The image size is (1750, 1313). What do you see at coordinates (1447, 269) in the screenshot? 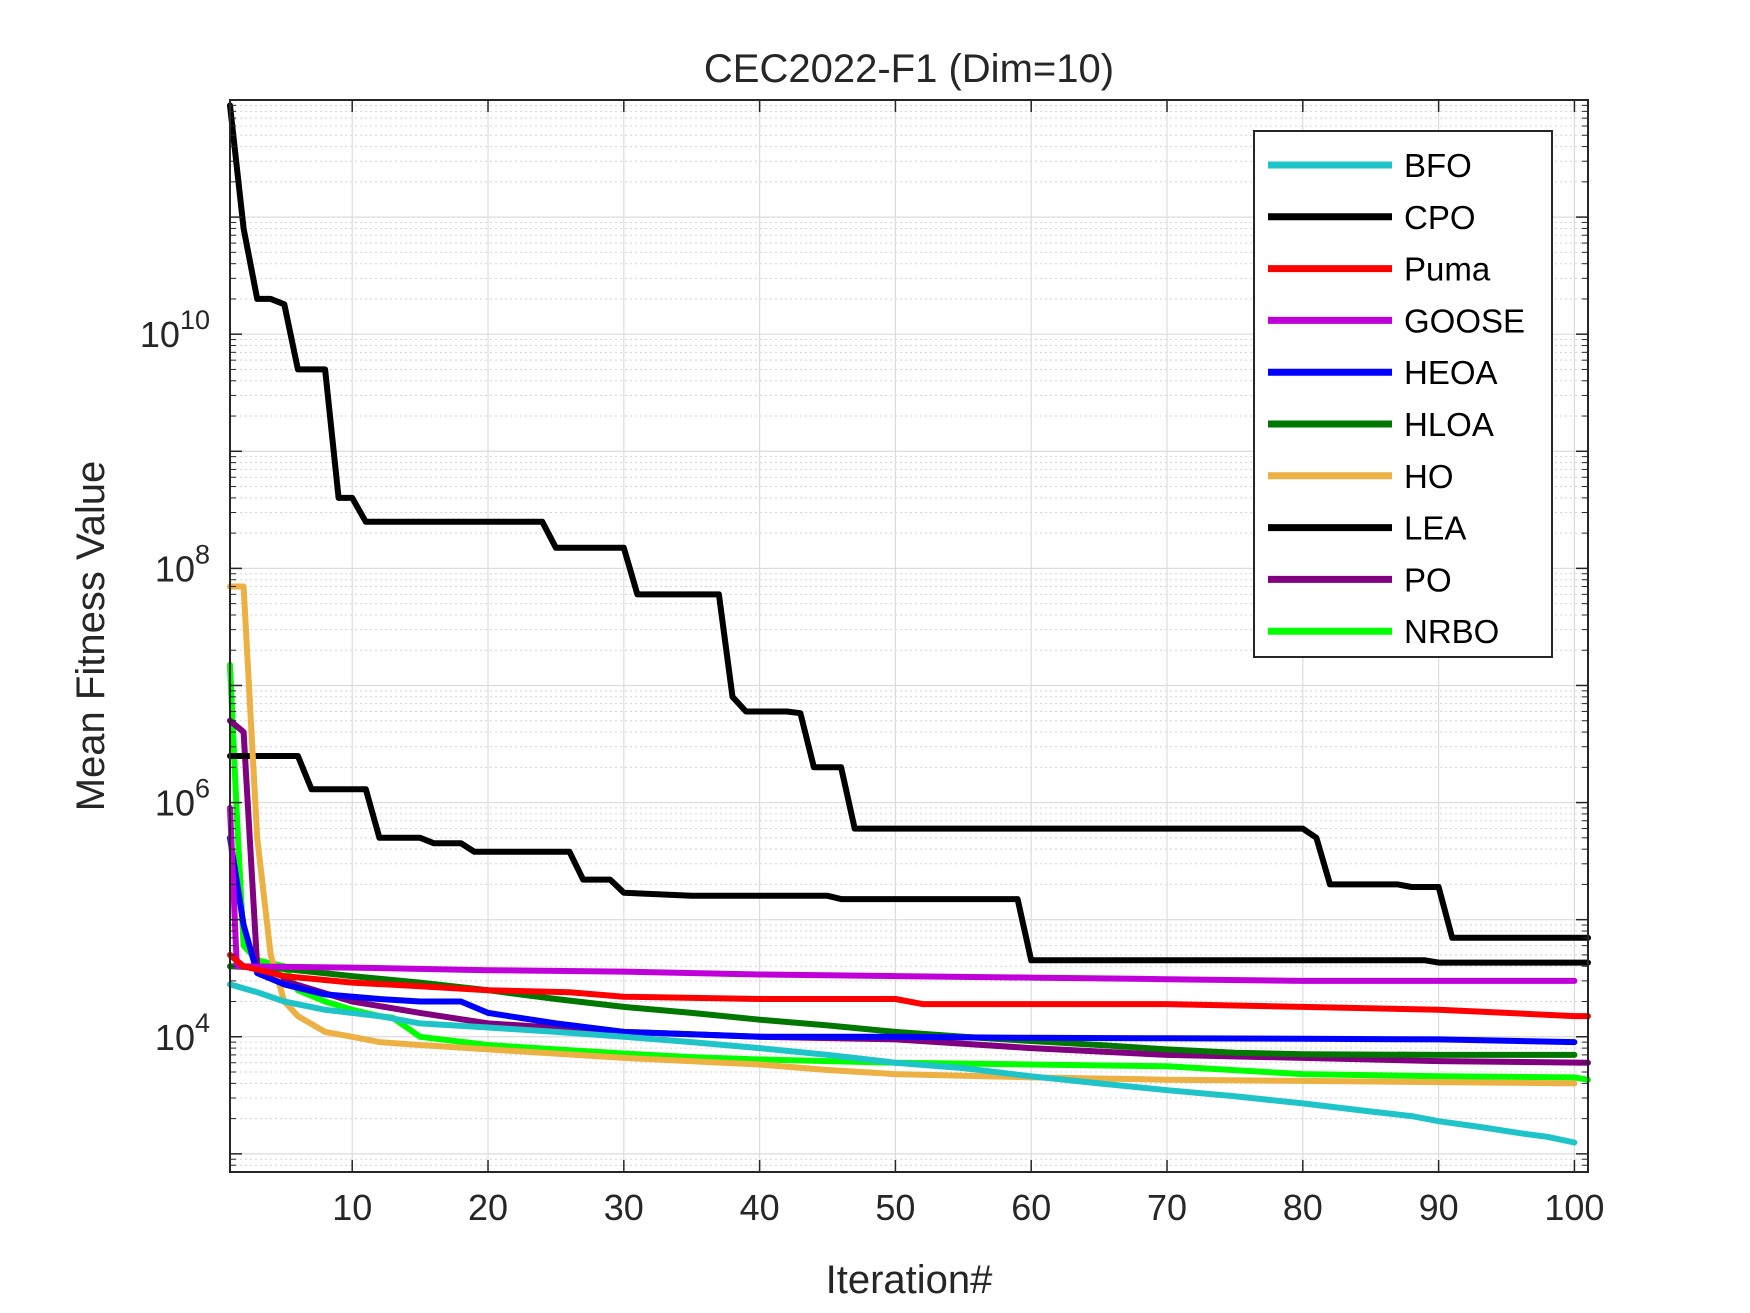
I see `legend-label-puma: Puma` at bounding box center [1447, 269].